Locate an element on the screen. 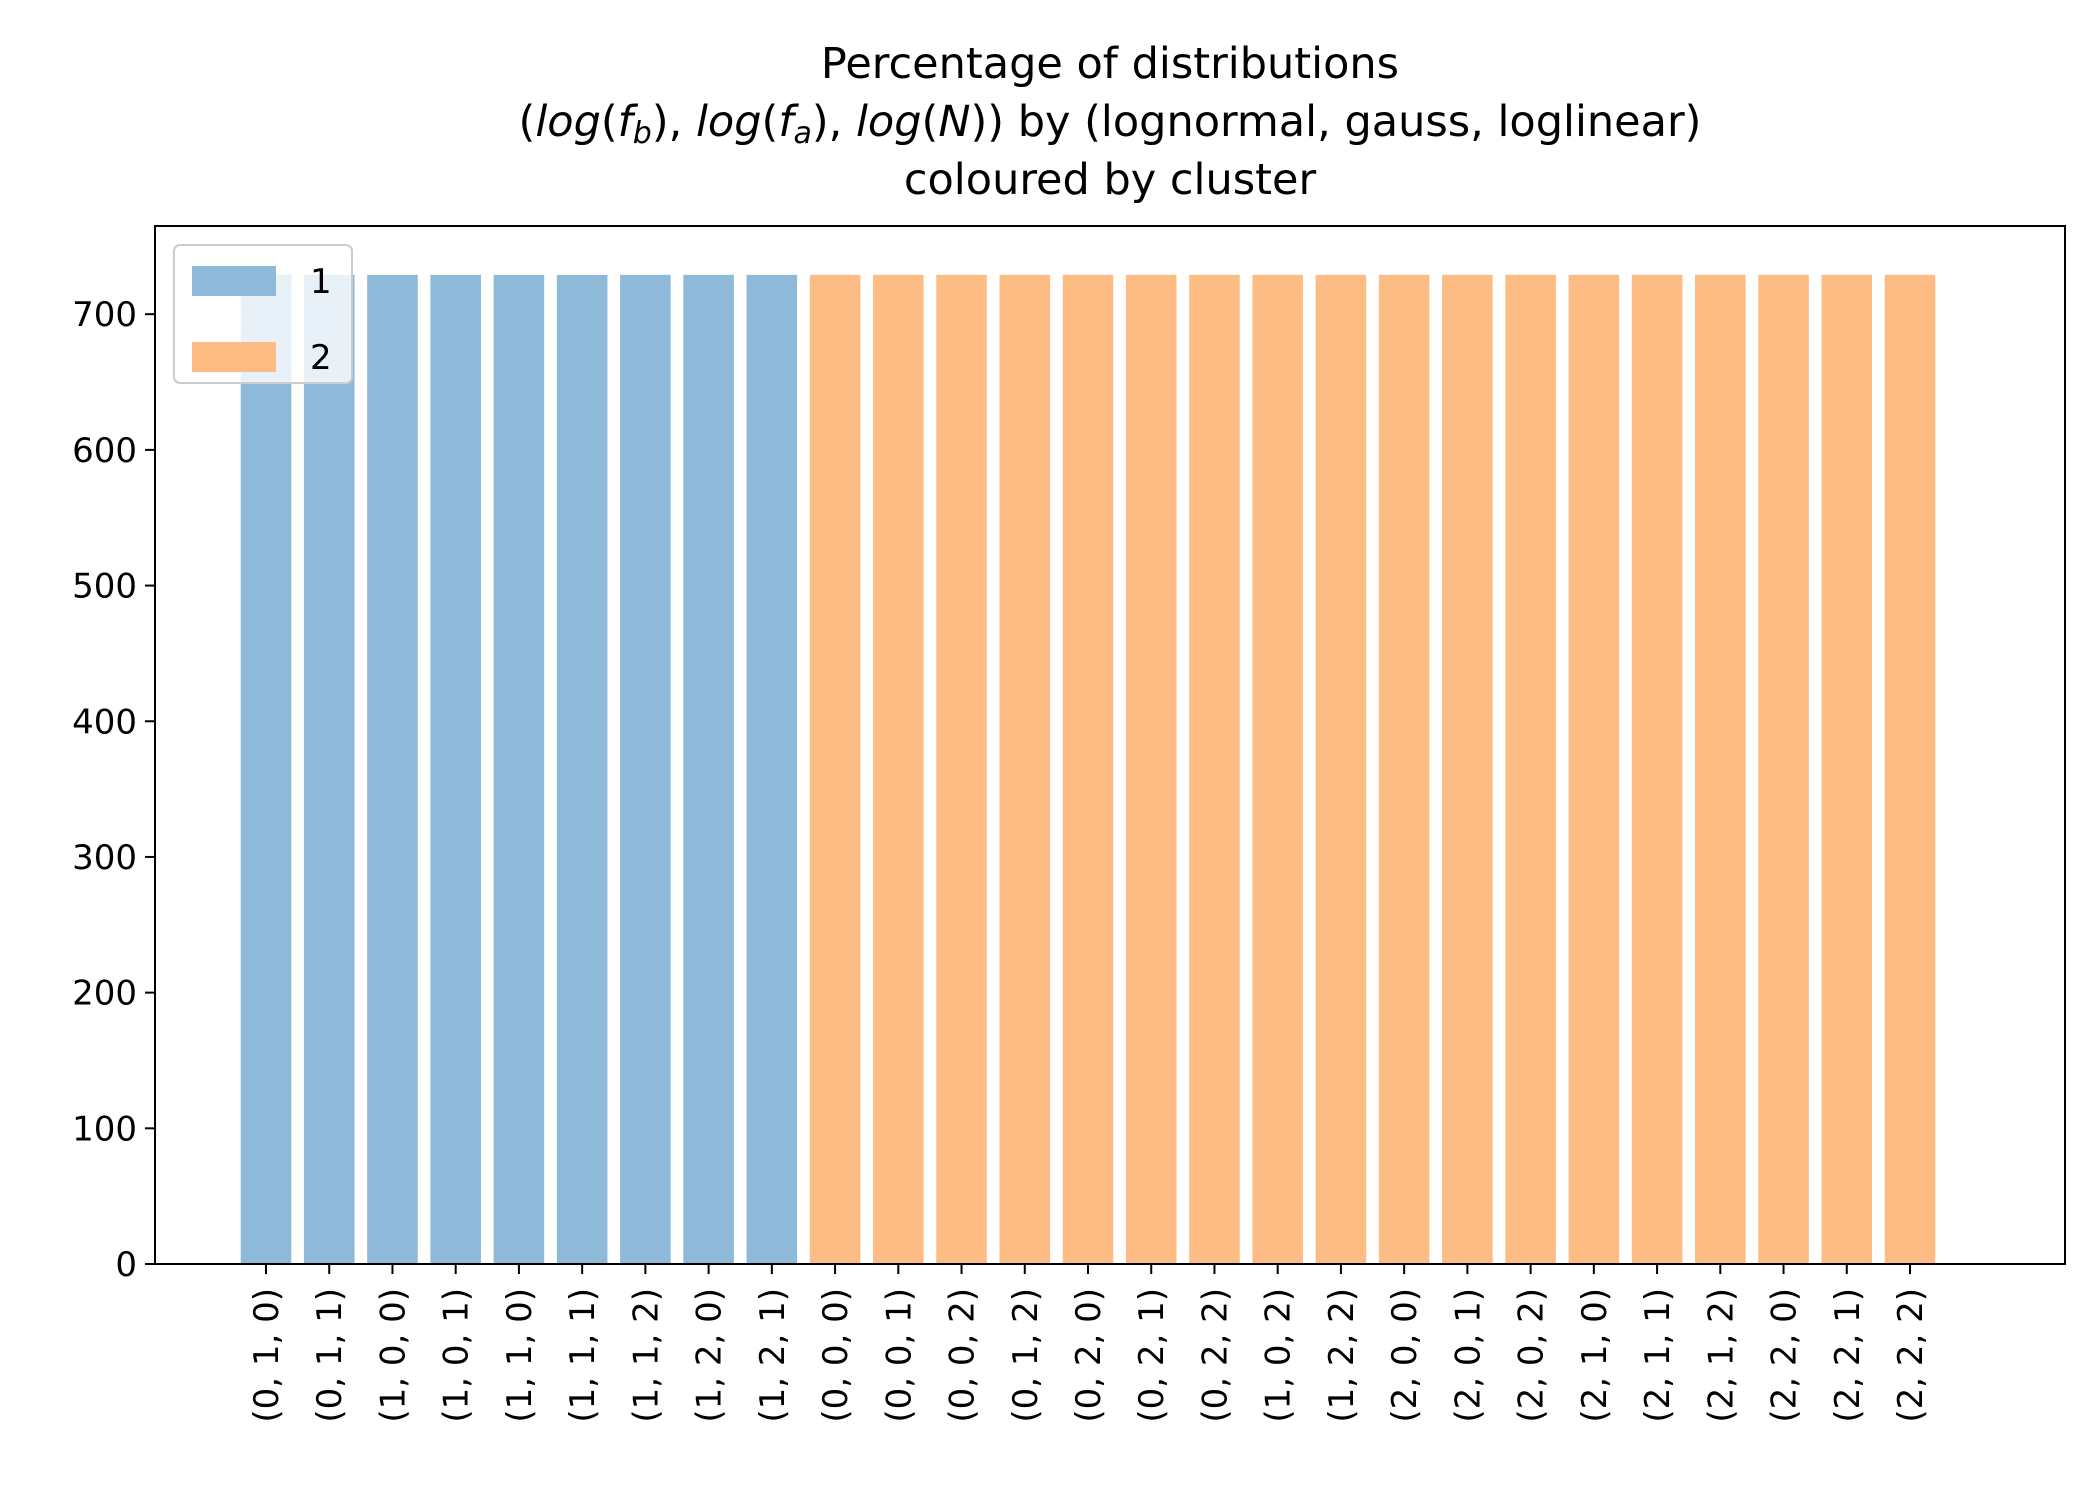  y-axis: 0 100 200 300 400 500 600 700 is located at coordinates (113, 790).